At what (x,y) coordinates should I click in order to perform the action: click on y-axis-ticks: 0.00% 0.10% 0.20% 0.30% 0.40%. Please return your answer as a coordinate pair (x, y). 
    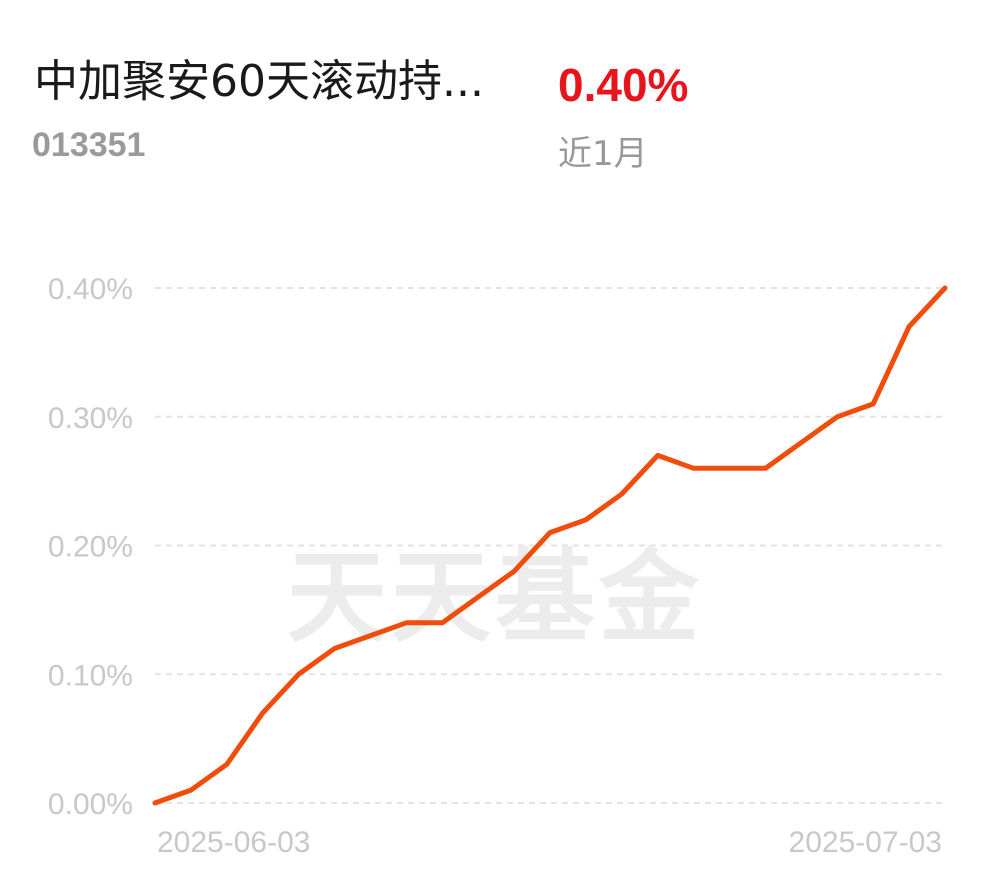
    Looking at the image, I should click on (90, 547).